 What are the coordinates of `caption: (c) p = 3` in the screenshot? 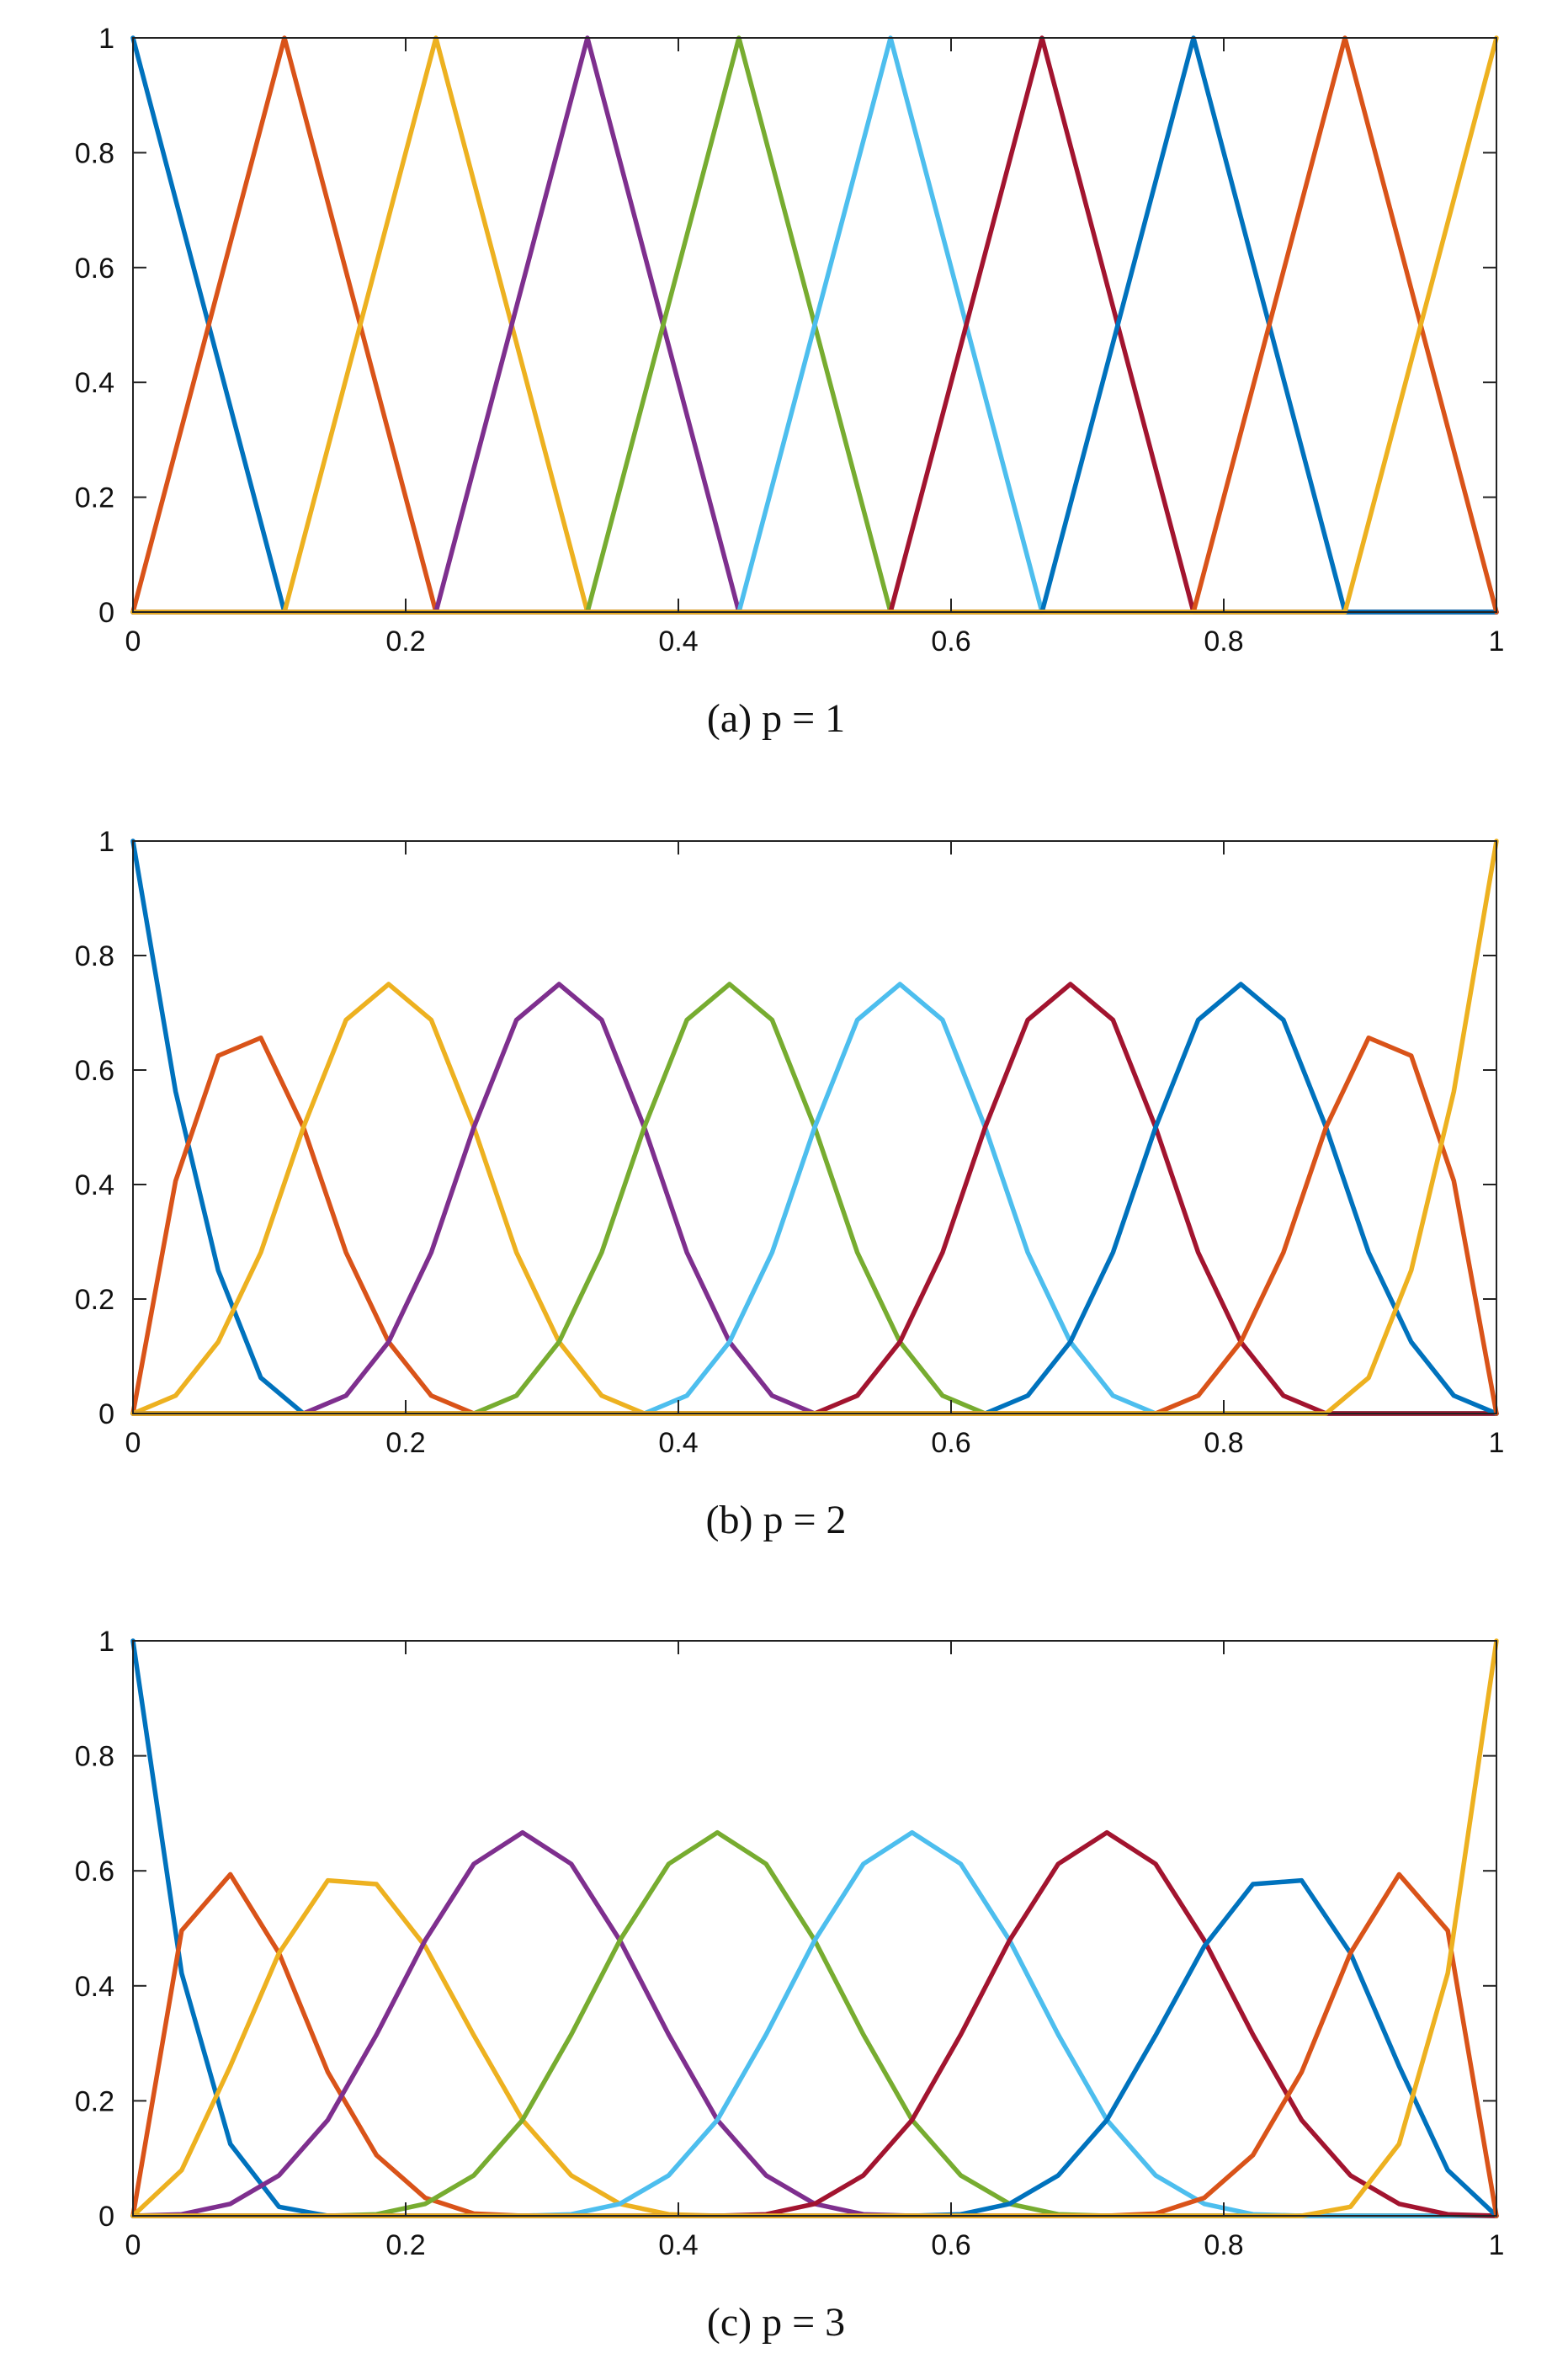 It's located at (776, 2322).